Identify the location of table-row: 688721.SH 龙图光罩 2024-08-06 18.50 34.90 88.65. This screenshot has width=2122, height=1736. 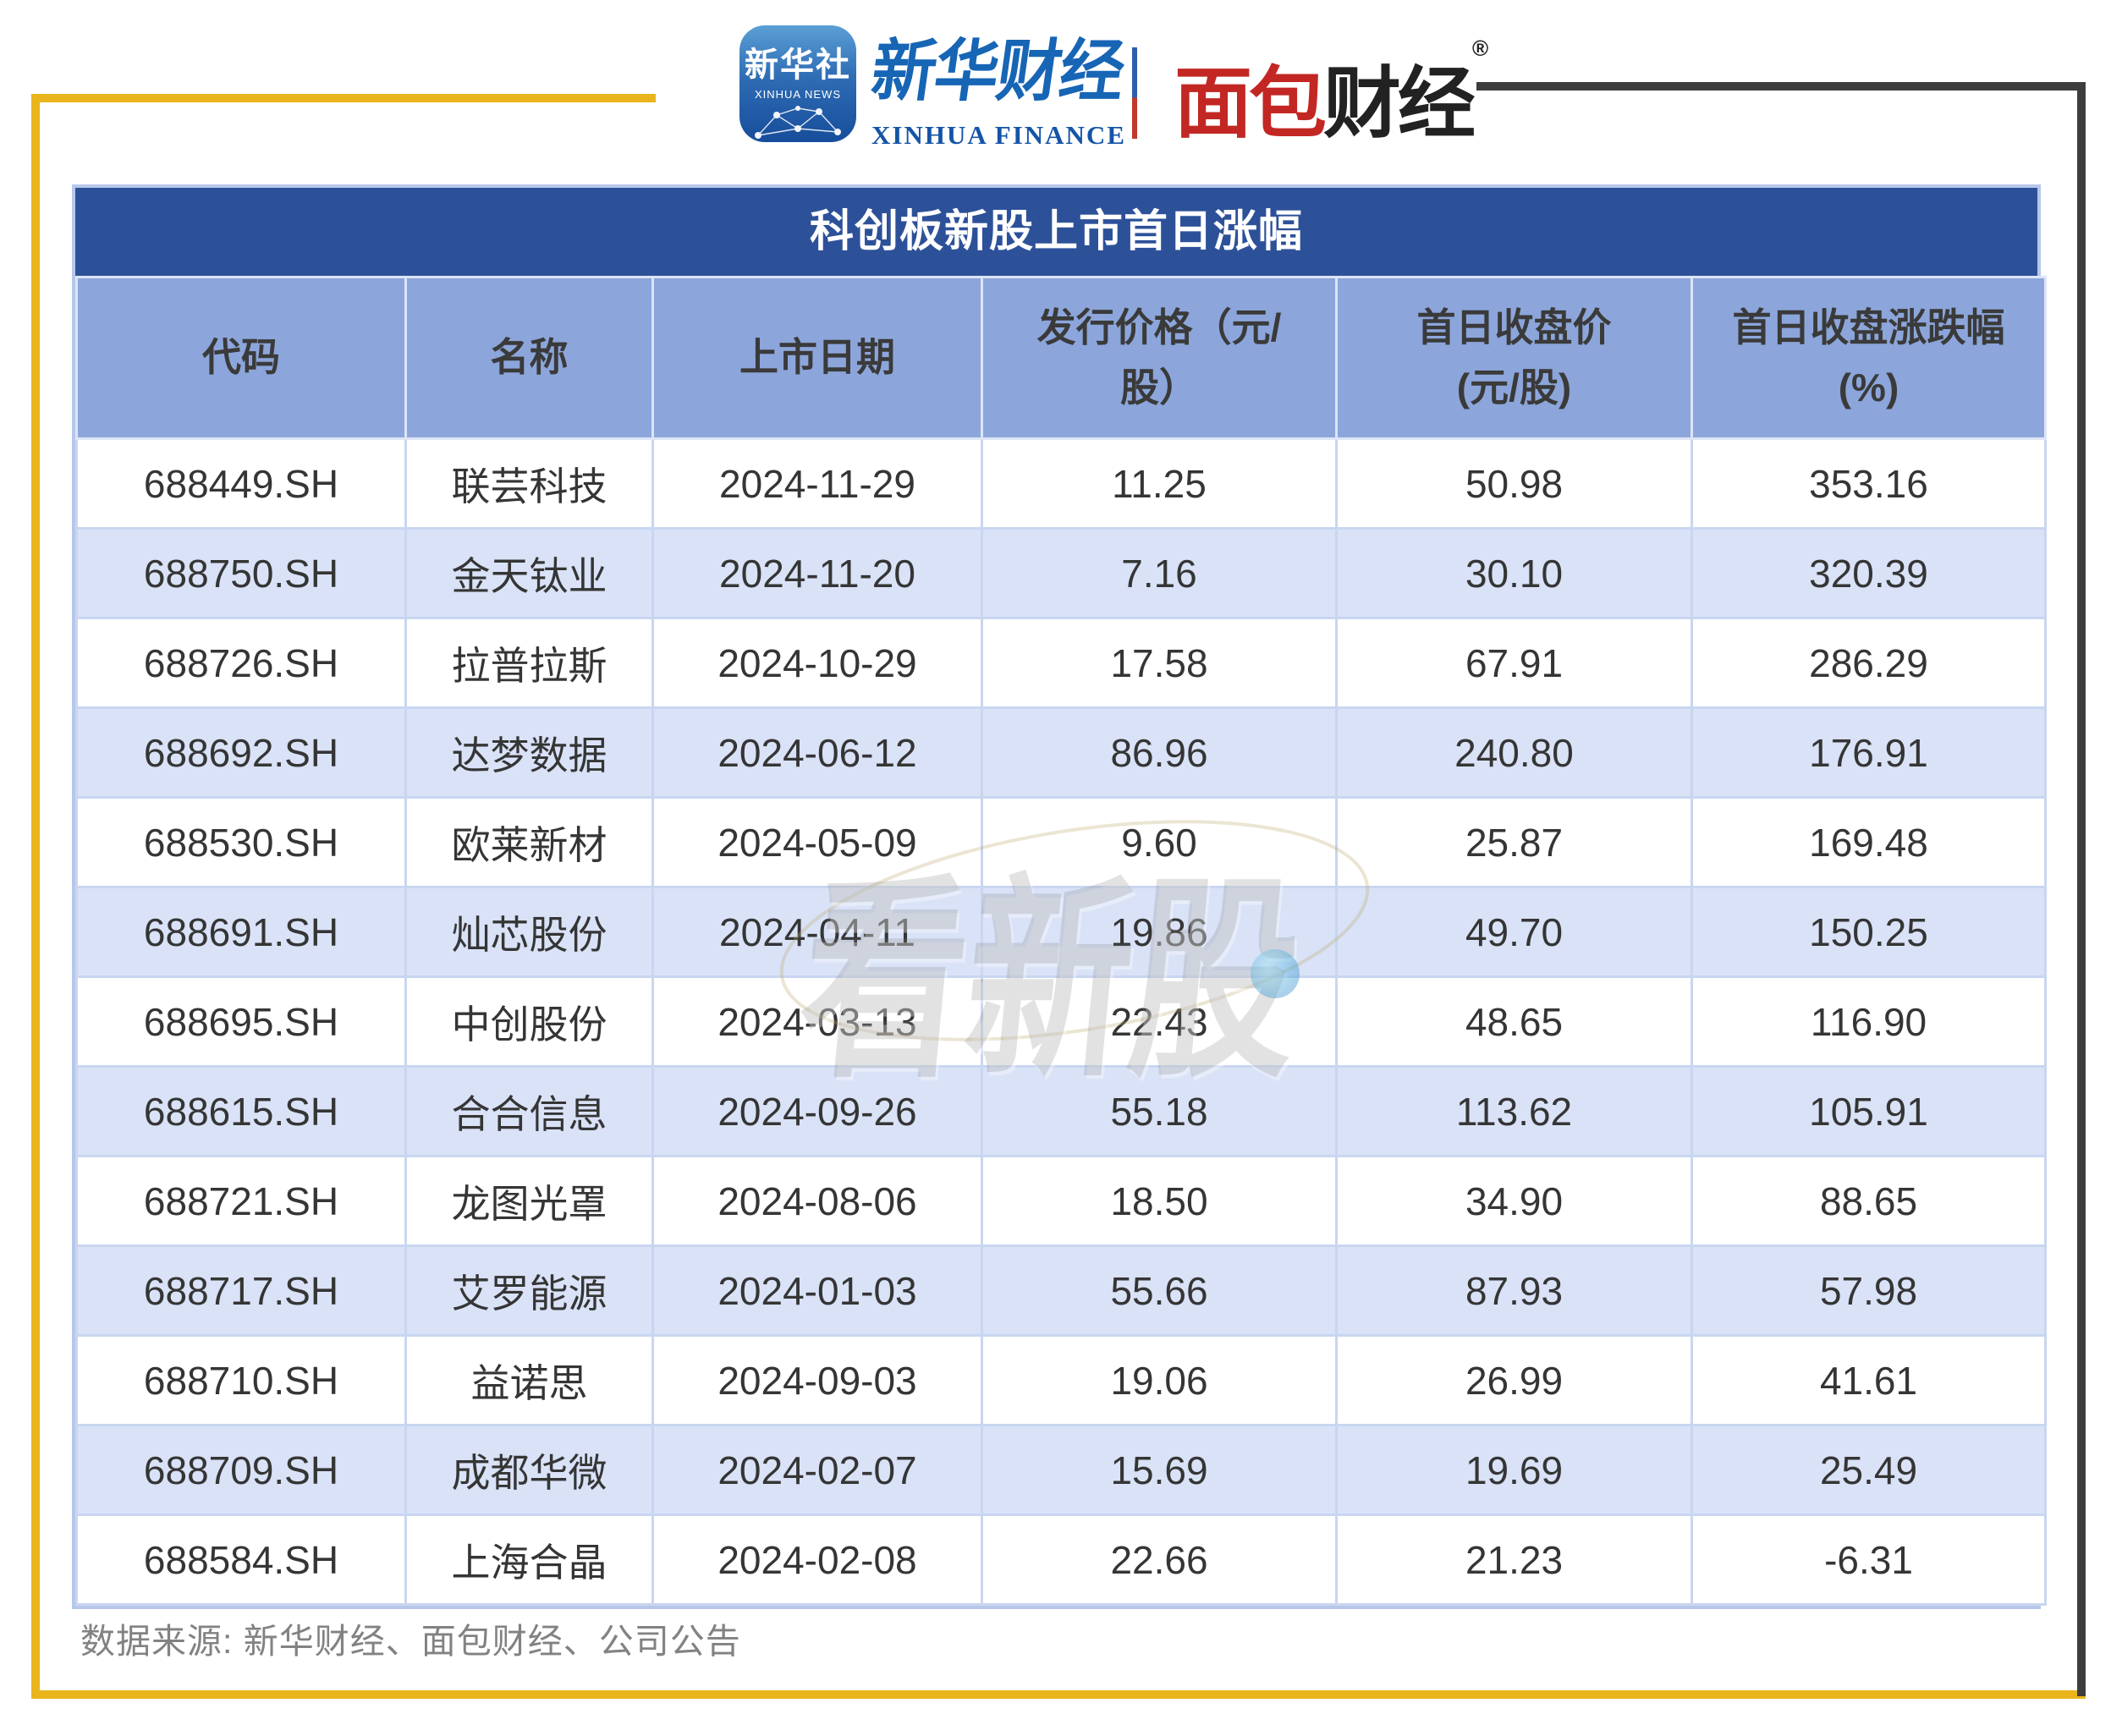
(1061, 1201).